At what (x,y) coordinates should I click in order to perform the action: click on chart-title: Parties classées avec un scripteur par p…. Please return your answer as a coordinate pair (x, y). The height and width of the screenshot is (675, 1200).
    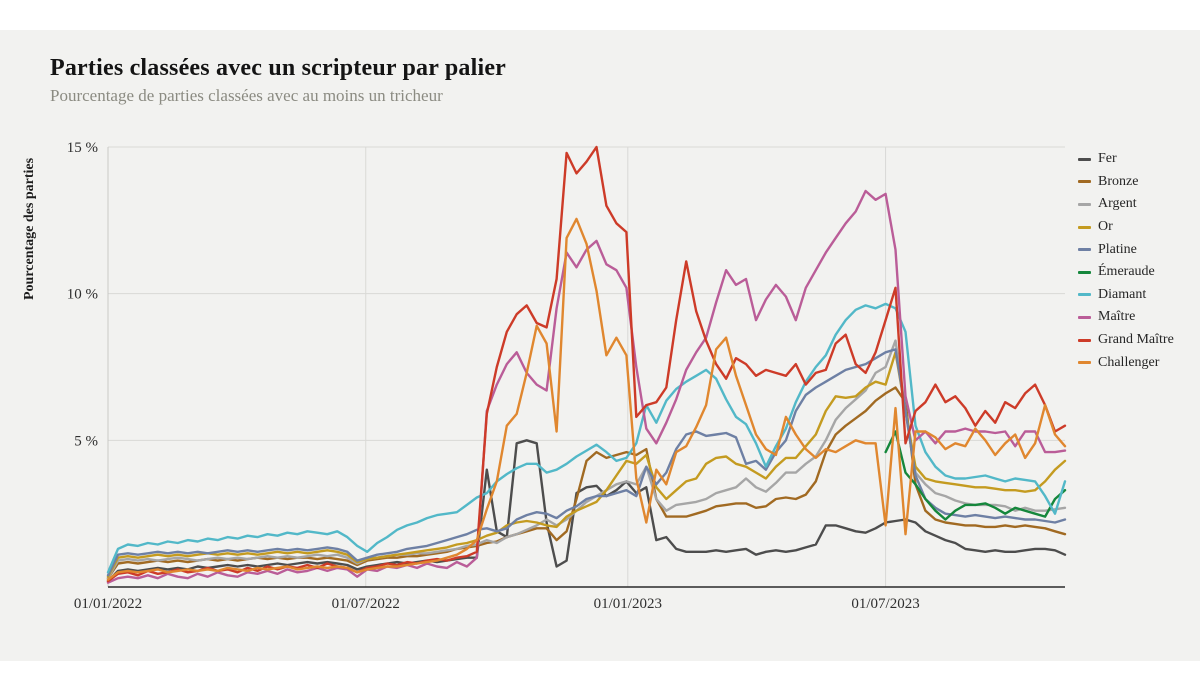
    Looking at the image, I should click on (278, 68).